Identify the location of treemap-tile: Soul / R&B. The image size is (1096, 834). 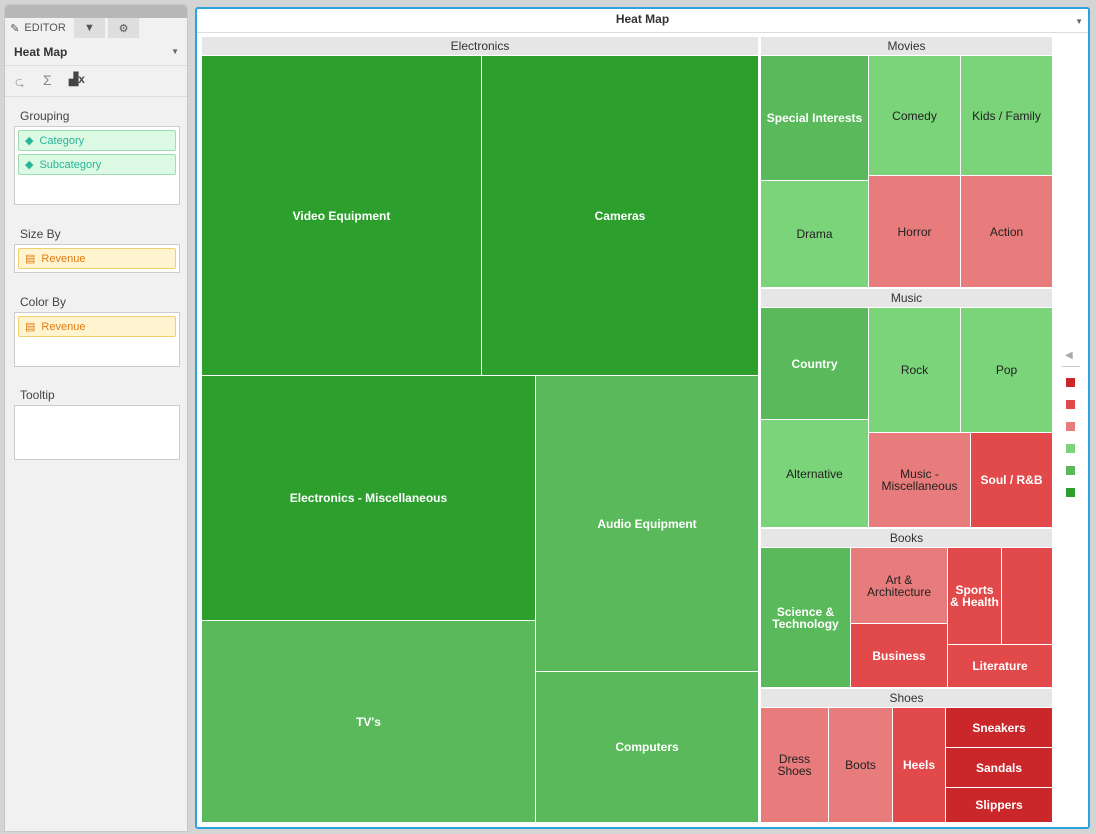
(1011, 480).